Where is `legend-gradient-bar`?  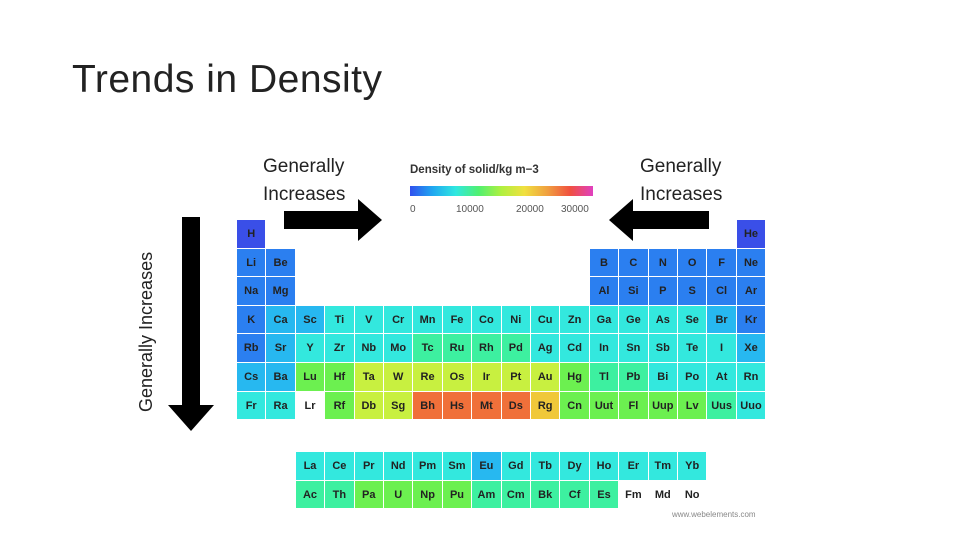 legend-gradient-bar is located at coordinates (501, 191).